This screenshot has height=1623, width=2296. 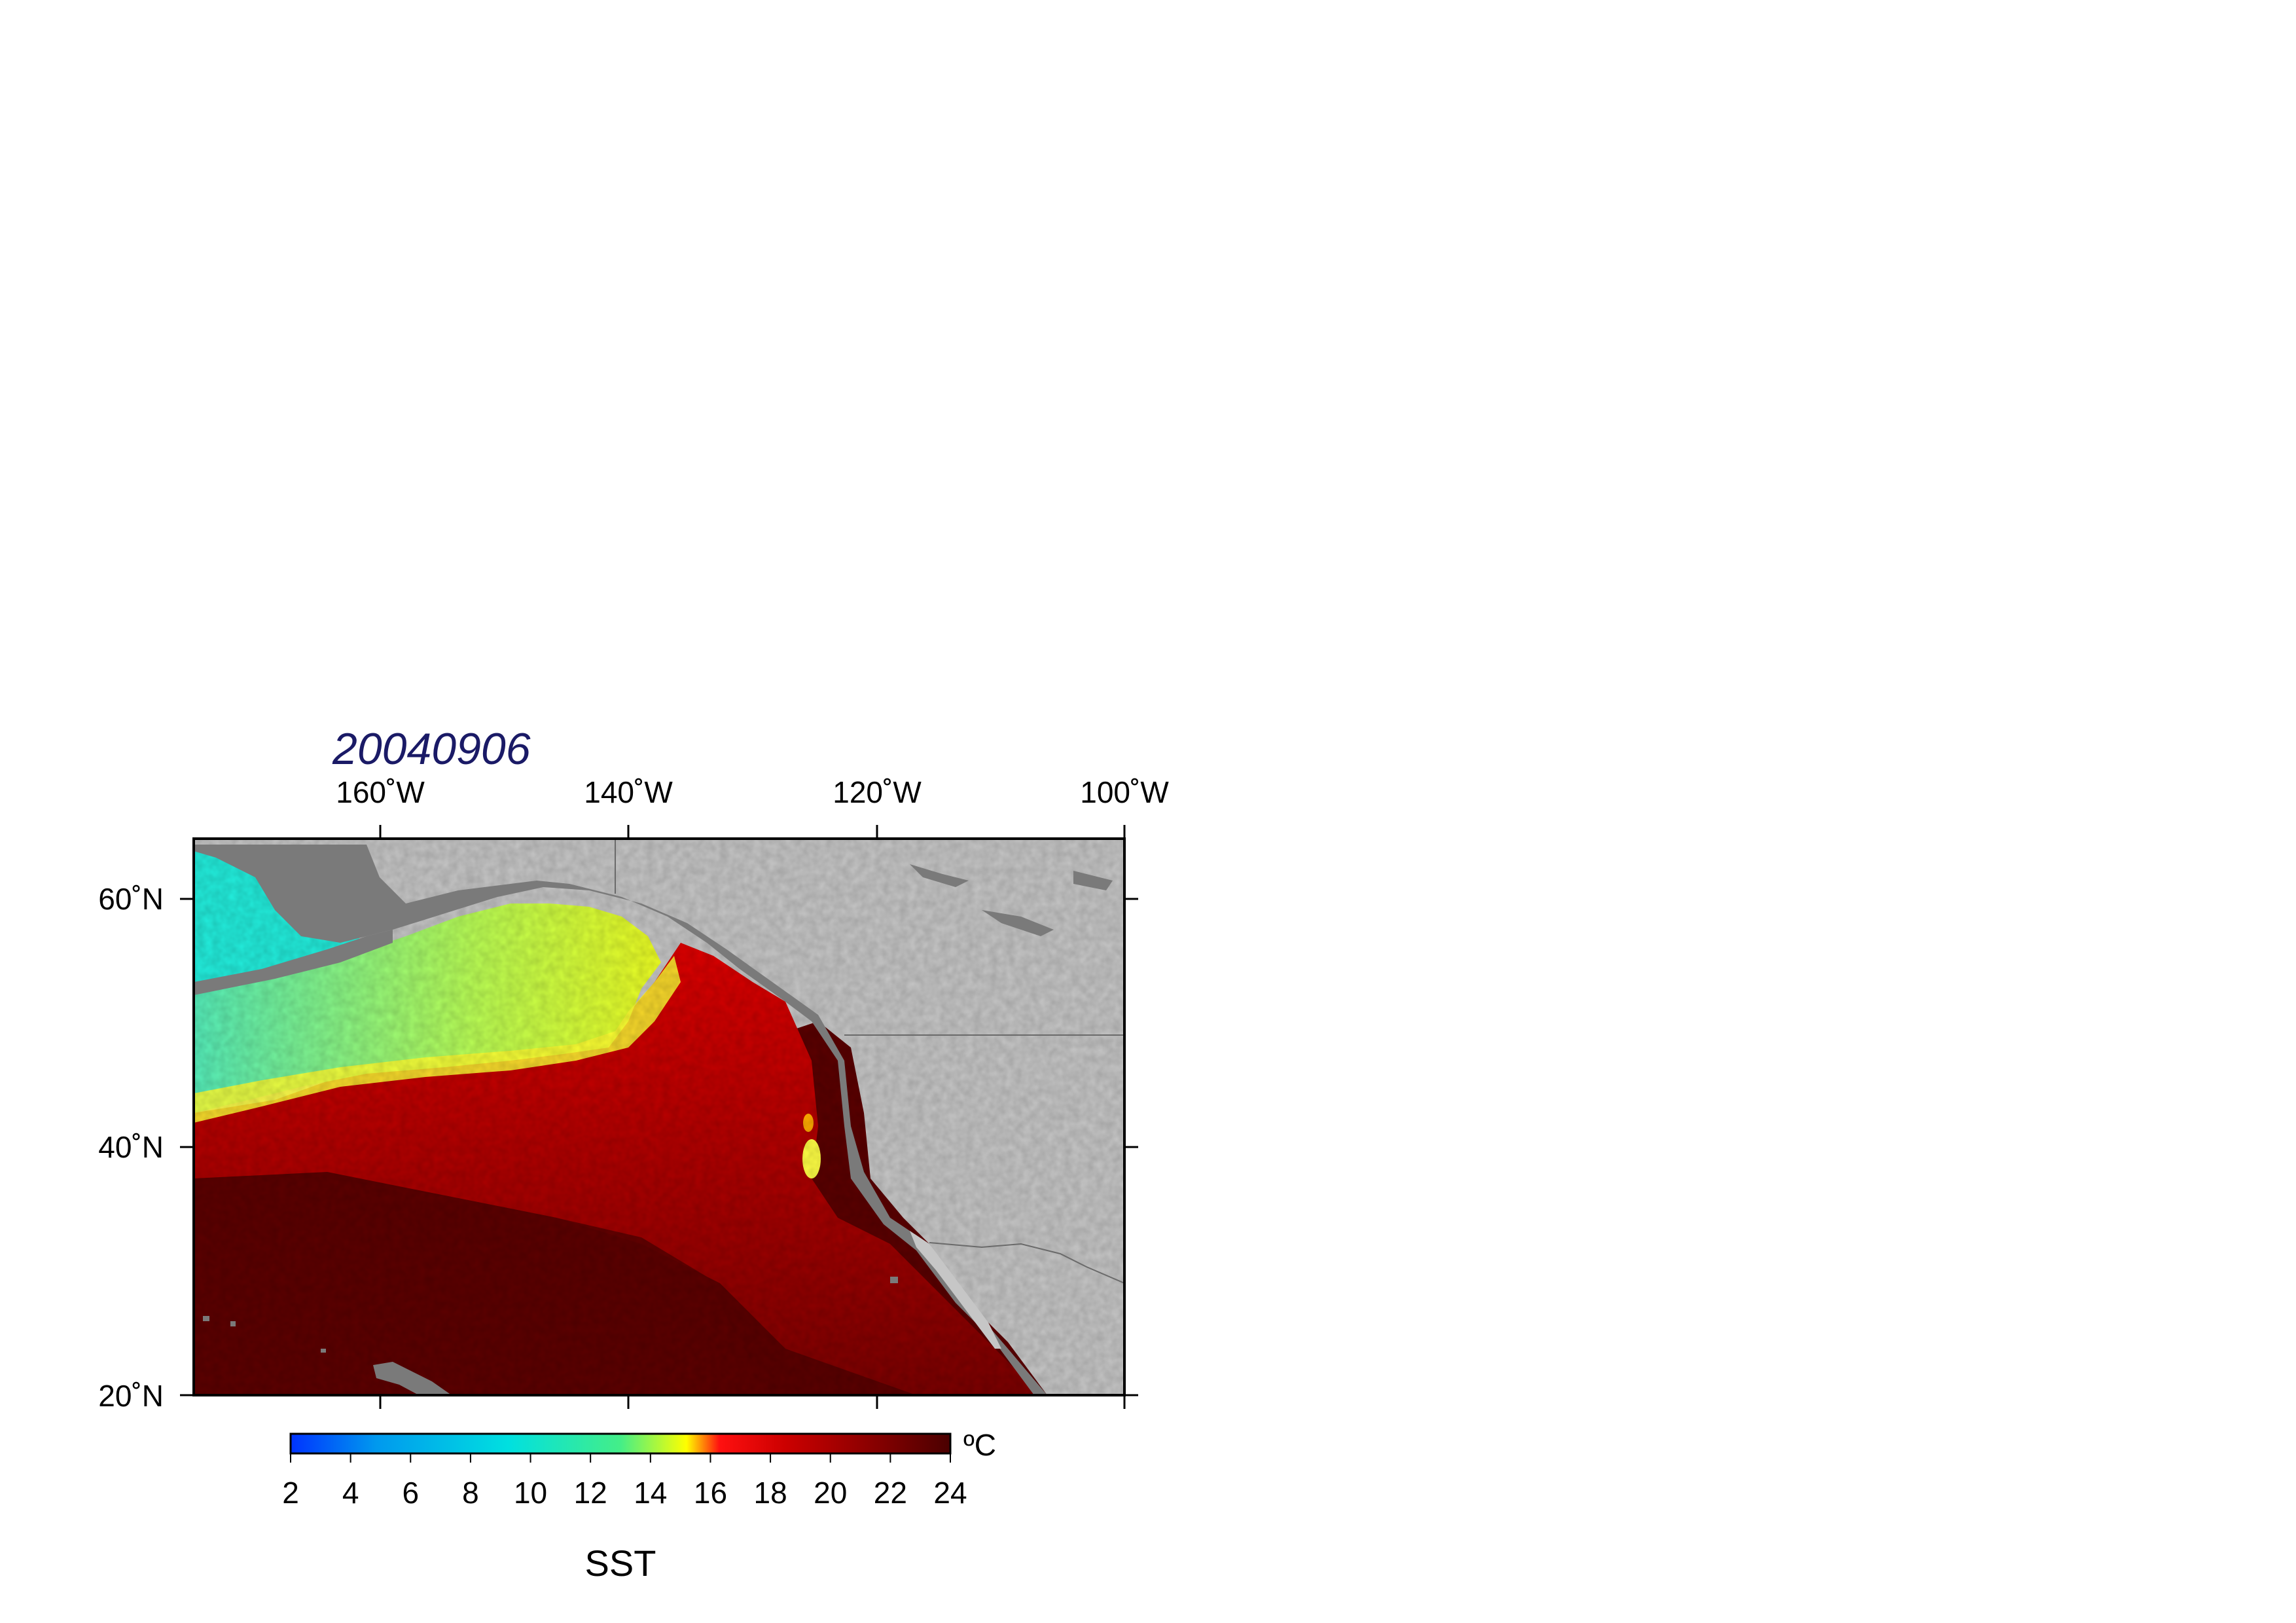 I want to click on colorbar-unit: ºC, so click(x=980, y=1445).